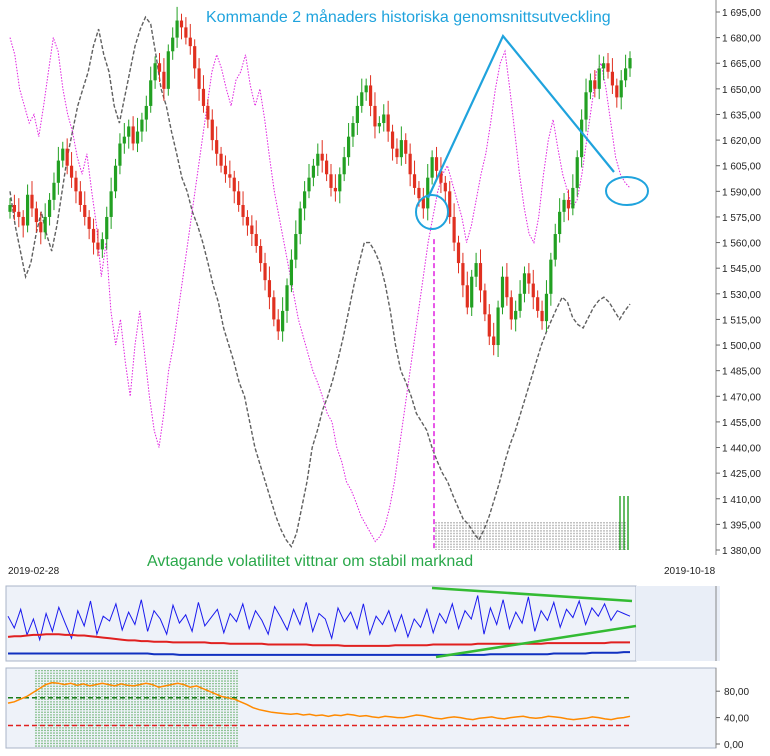 The image size is (770, 756). What do you see at coordinates (521, 116) in the screenshot?
I see `trend-triangle` at bounding box center [521, 116].